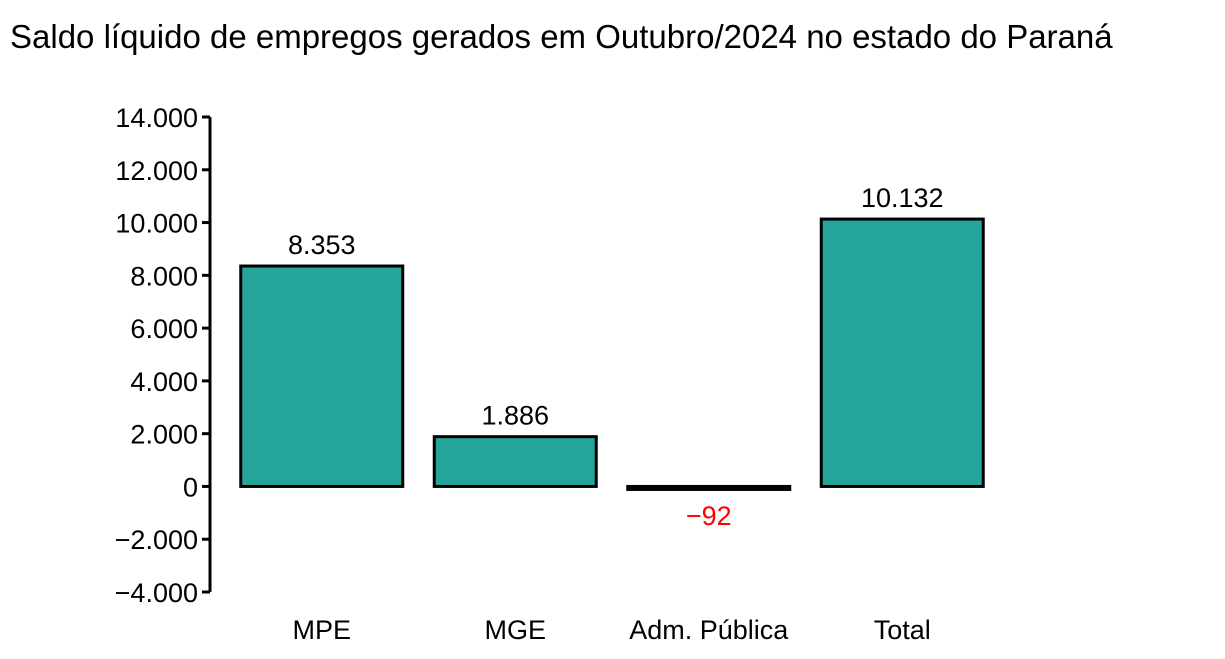  Describe the element at coordinates (902, 198) in the screenshot. I see `data-label: 10.132` at that location.